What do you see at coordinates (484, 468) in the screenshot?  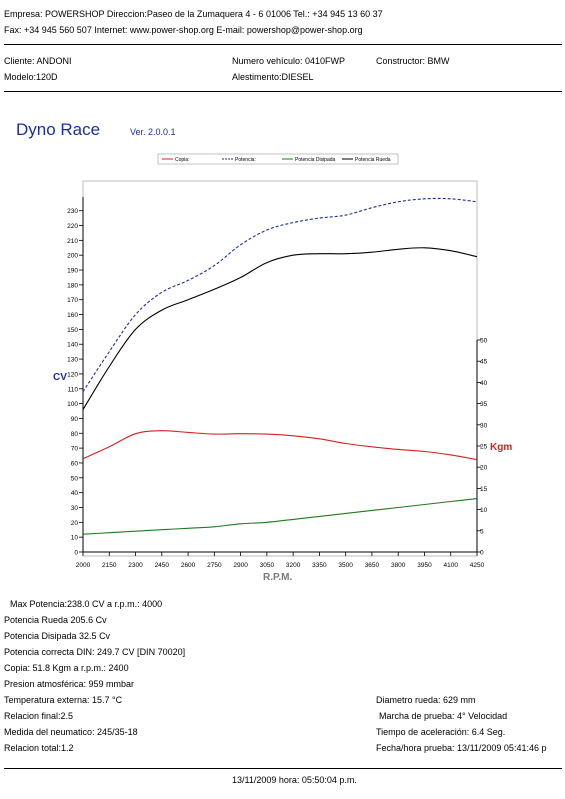 I see `y-right-tick-label: 20` at bounding box center [484, 468].